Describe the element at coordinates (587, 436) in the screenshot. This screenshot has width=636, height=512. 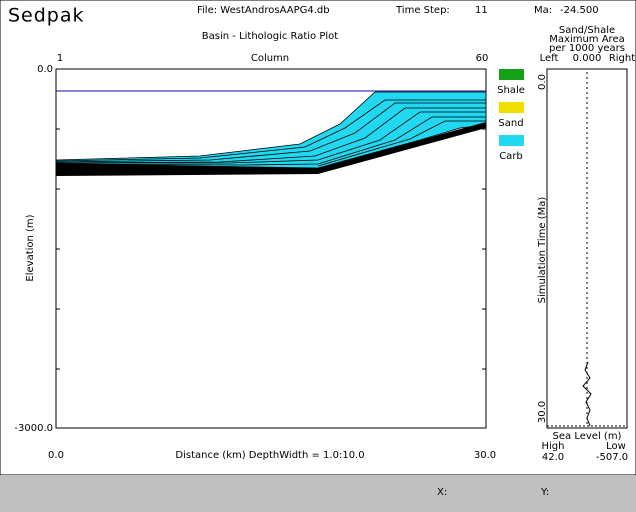
I see `sea-level-label: Sea Level (m)` at that location.